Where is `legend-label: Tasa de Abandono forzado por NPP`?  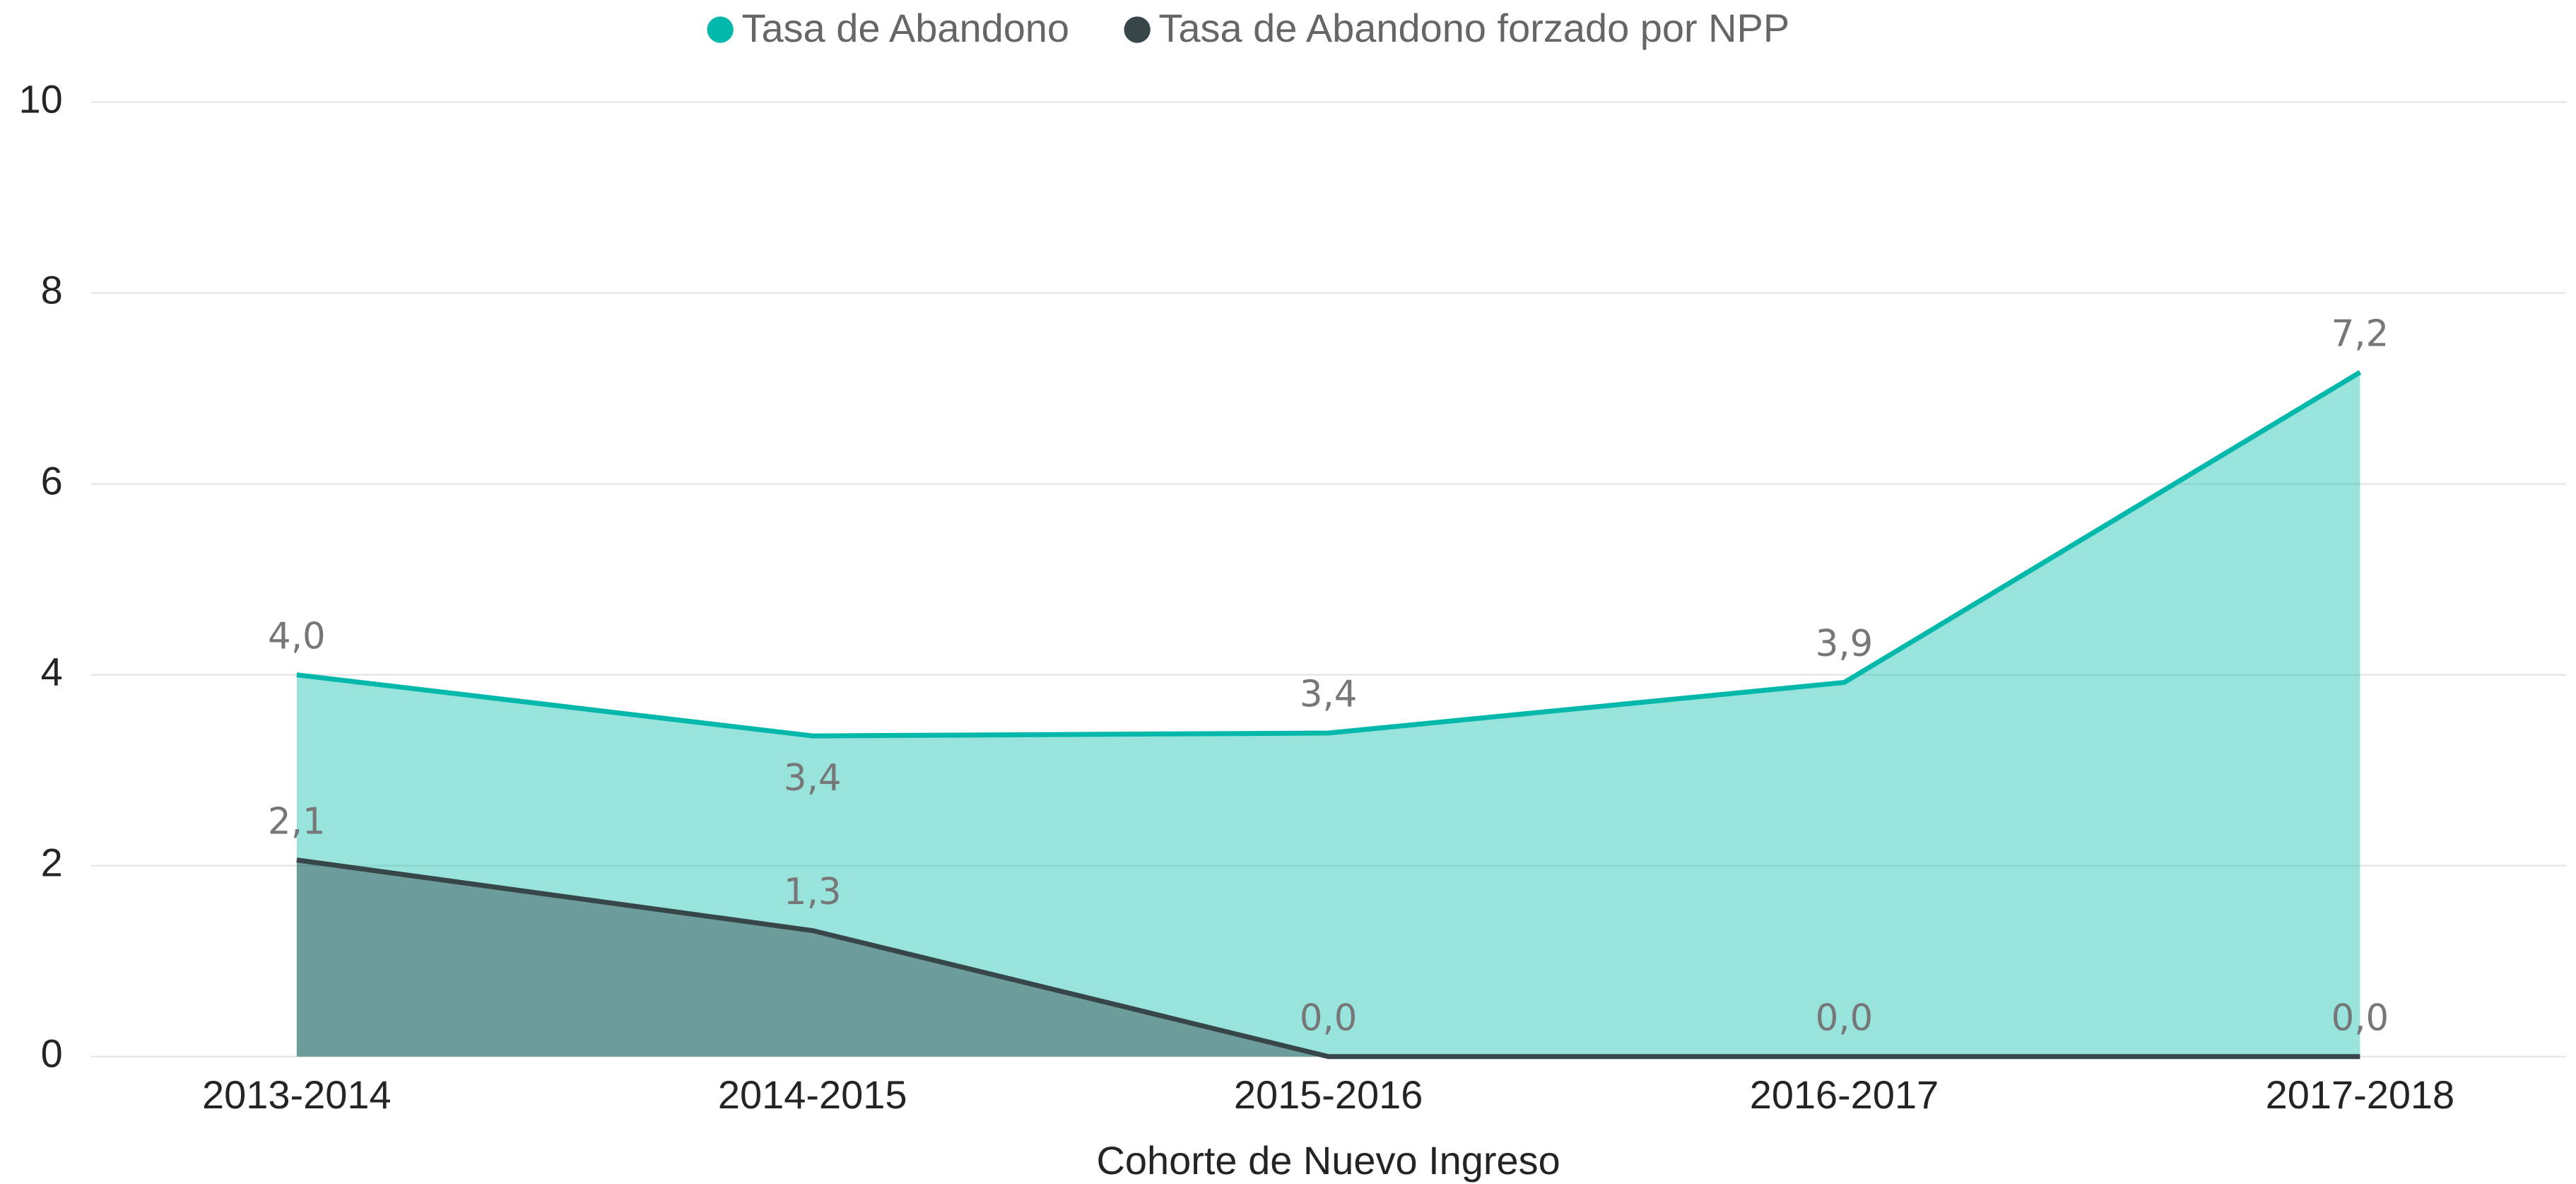
legend-label: Tasa de Abandono forzado por NPP is located at coordinates (1473, 28).